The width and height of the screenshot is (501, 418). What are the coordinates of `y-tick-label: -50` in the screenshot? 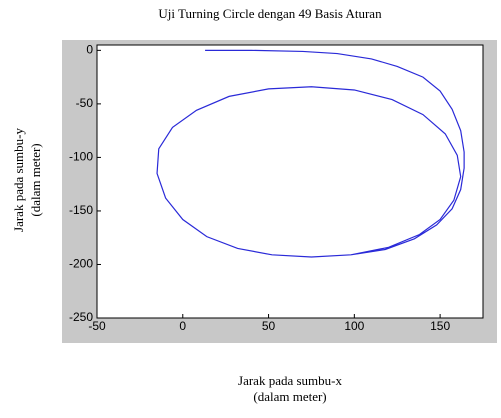 It's located at (85, 103).